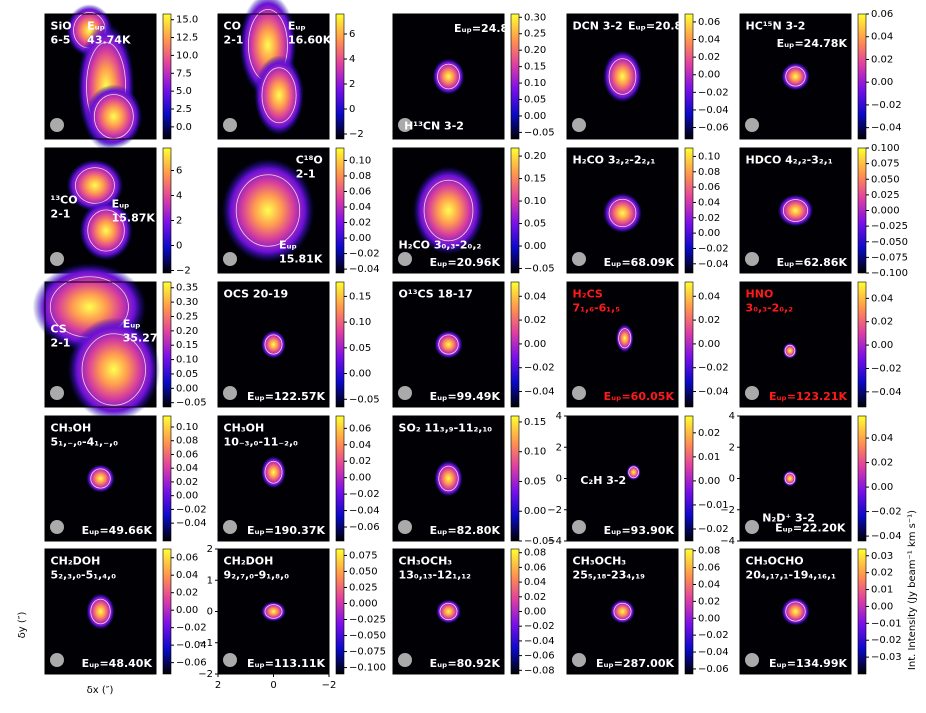 Image resolution: width=926 pixels, height=713 pixels. What do you see at coordinates (187, 302) in the screenshot?
I see `colorbar-tick-label: 0.30` at bounding box center [187, 302].